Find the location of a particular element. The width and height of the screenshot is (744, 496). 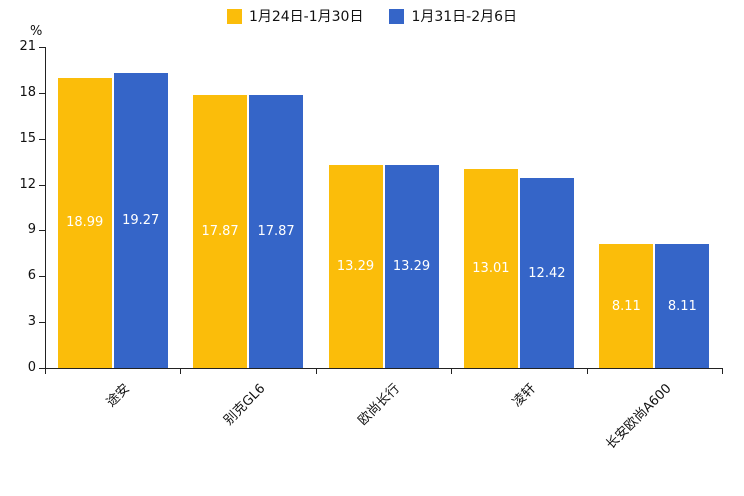

bar-1月31日-2月6日-别克GL6: 17.87 is located at coordinates (276, 231).